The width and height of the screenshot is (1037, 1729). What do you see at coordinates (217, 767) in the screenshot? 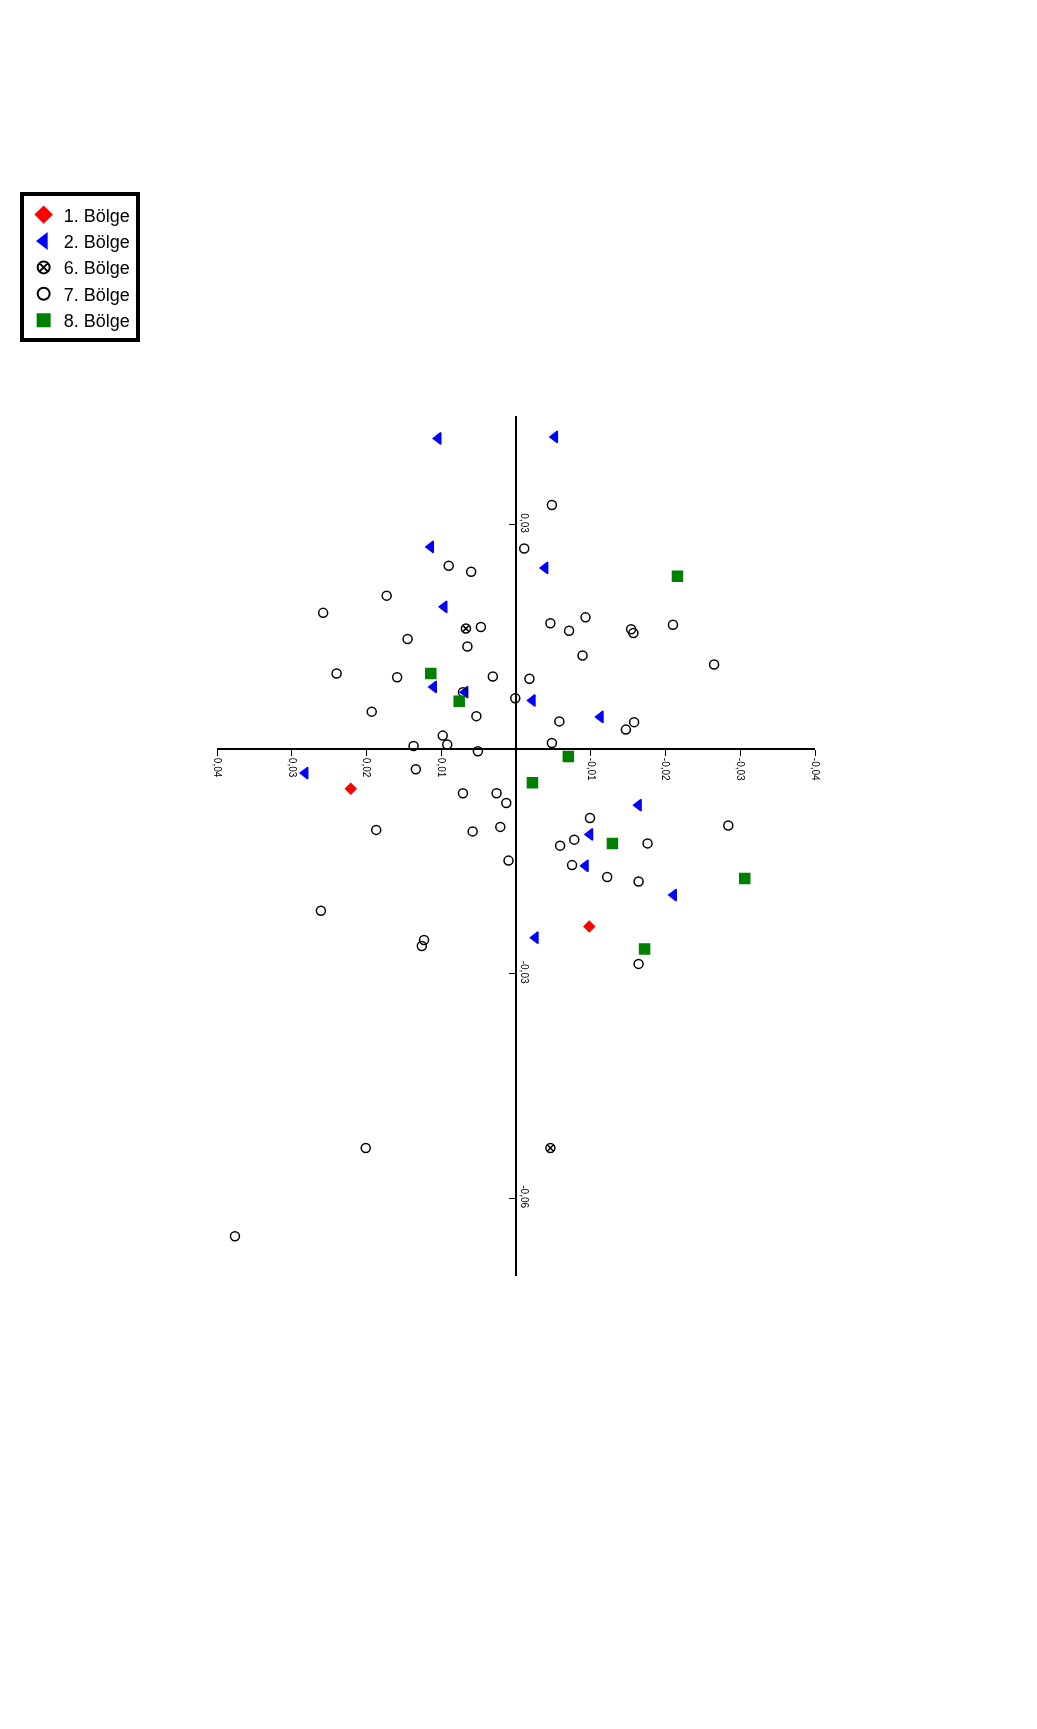
I see `x-tick-label: 0,04` at bounding box center [217, 767].